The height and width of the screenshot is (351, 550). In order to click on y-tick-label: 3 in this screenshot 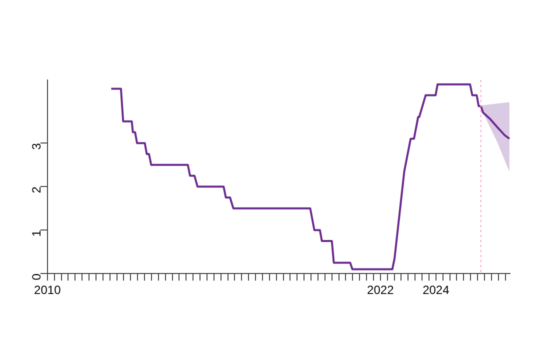, I will do `click(37, 146)`.